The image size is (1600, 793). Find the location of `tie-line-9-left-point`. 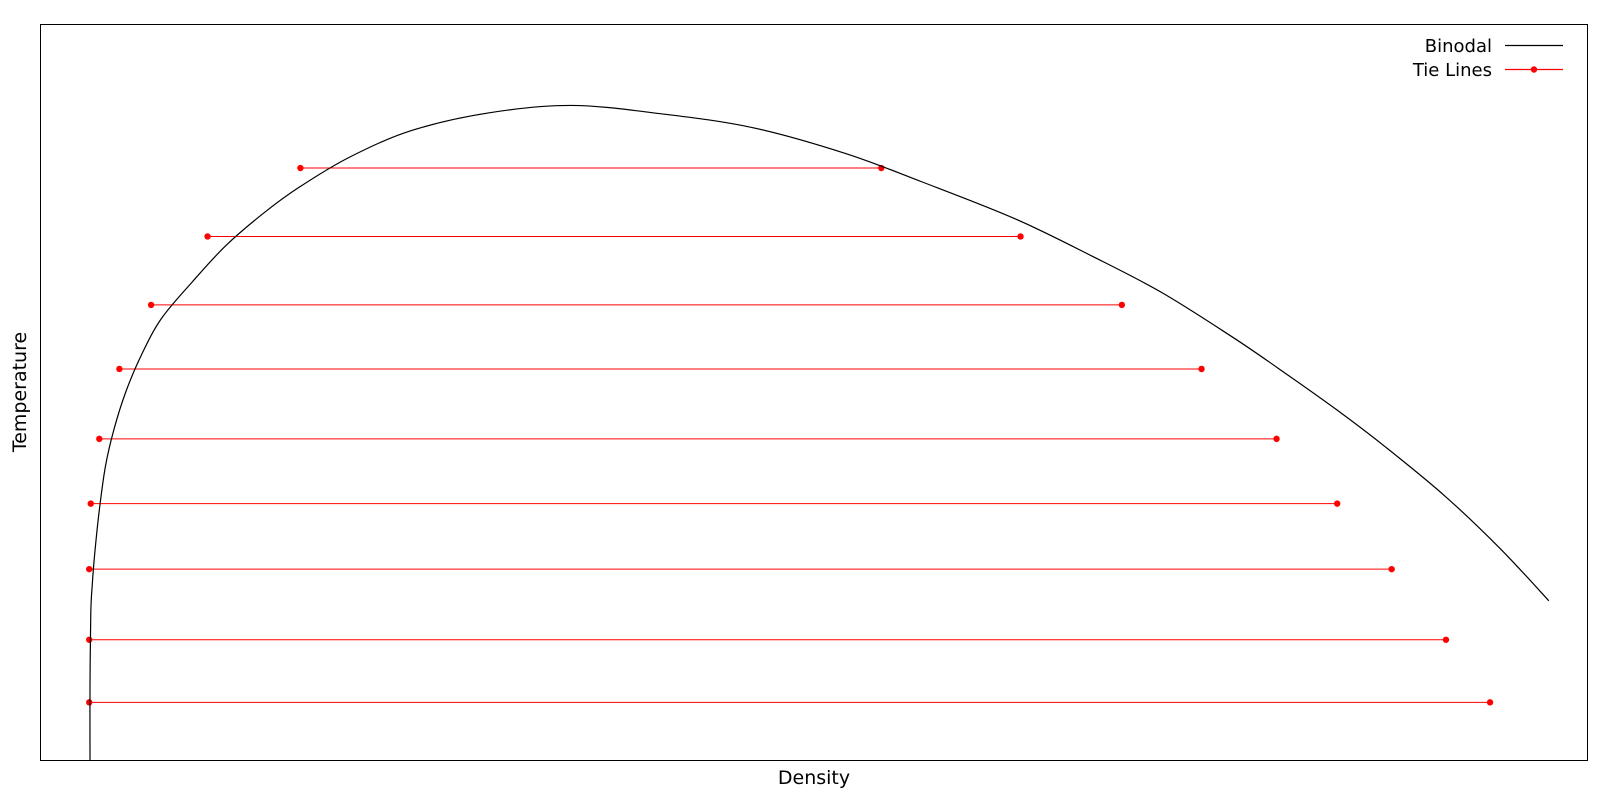

tie-line-9-left-point is located at coordinates (89, 702).